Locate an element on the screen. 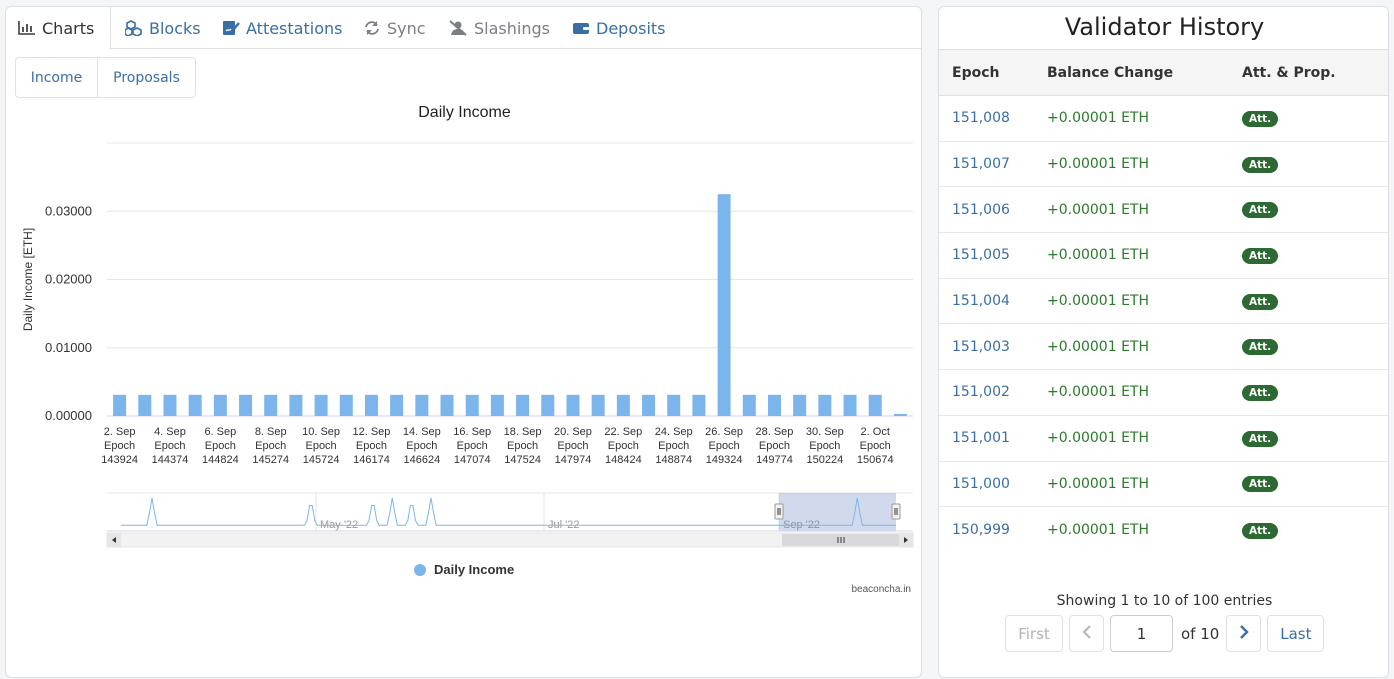 The image size is (1394, 679). x-tick-label: 146624 is located at coordinates (421, 460).